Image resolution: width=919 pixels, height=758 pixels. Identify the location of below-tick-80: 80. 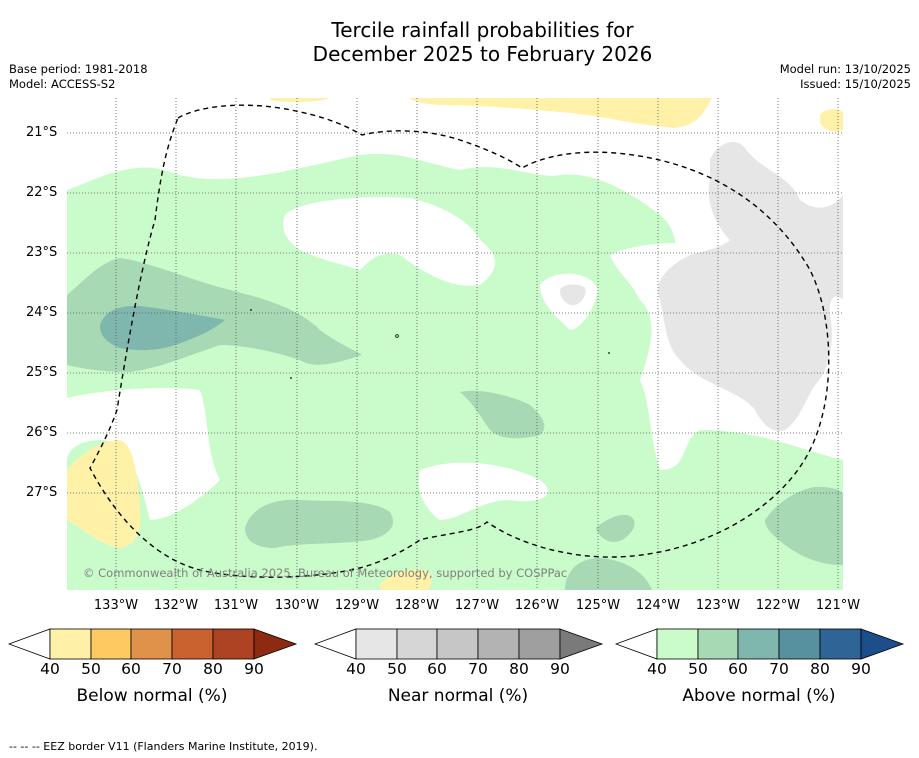
(213, 669).